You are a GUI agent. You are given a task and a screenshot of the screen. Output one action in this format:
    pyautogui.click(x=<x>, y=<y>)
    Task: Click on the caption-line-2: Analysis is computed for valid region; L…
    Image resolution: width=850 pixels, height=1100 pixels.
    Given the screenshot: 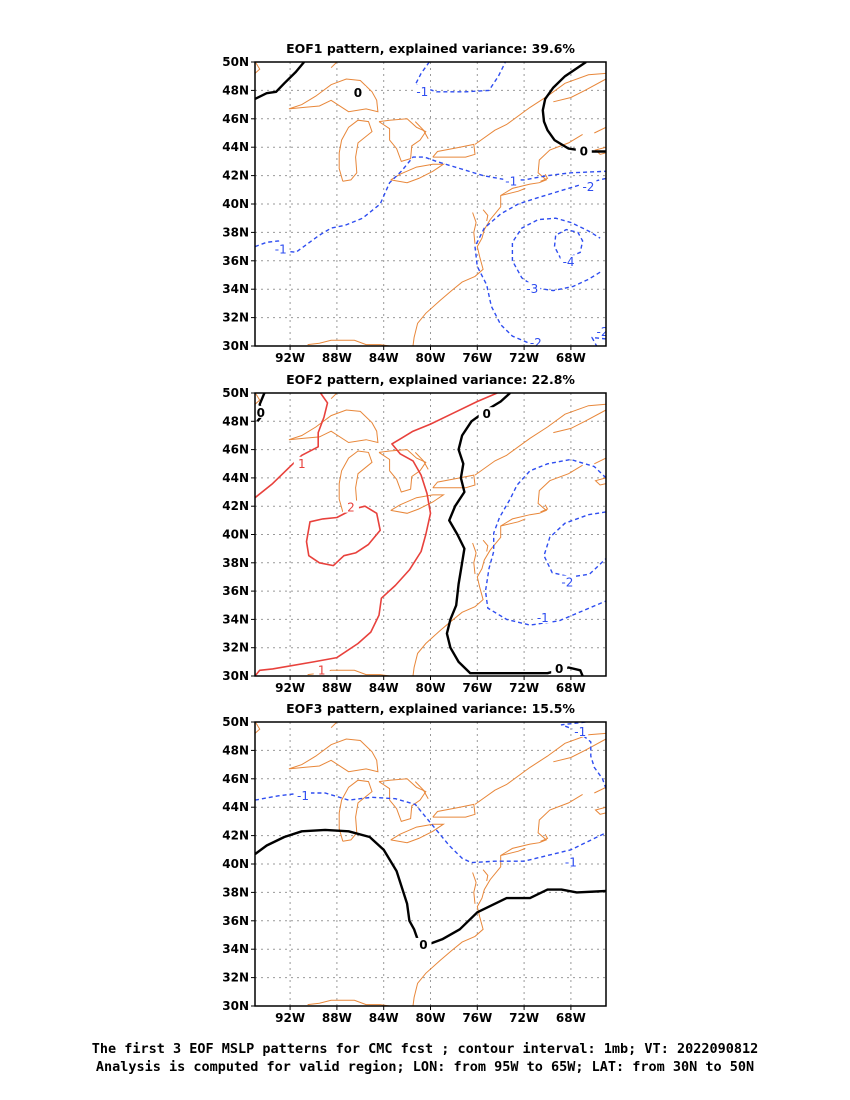 What is the action you would take?
    pyautogui.click(x=425, y=1067)
    